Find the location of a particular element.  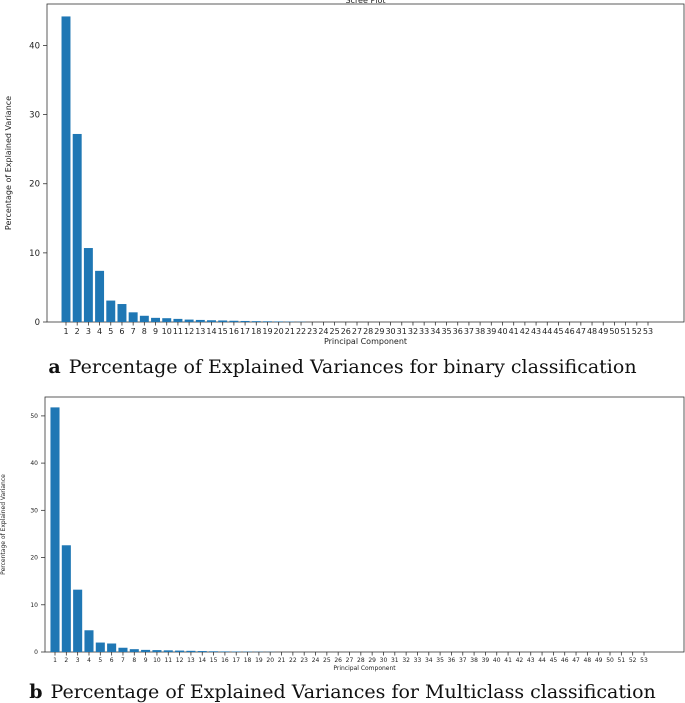

x-tick-label: 46 is located at coordinates (570, 331).